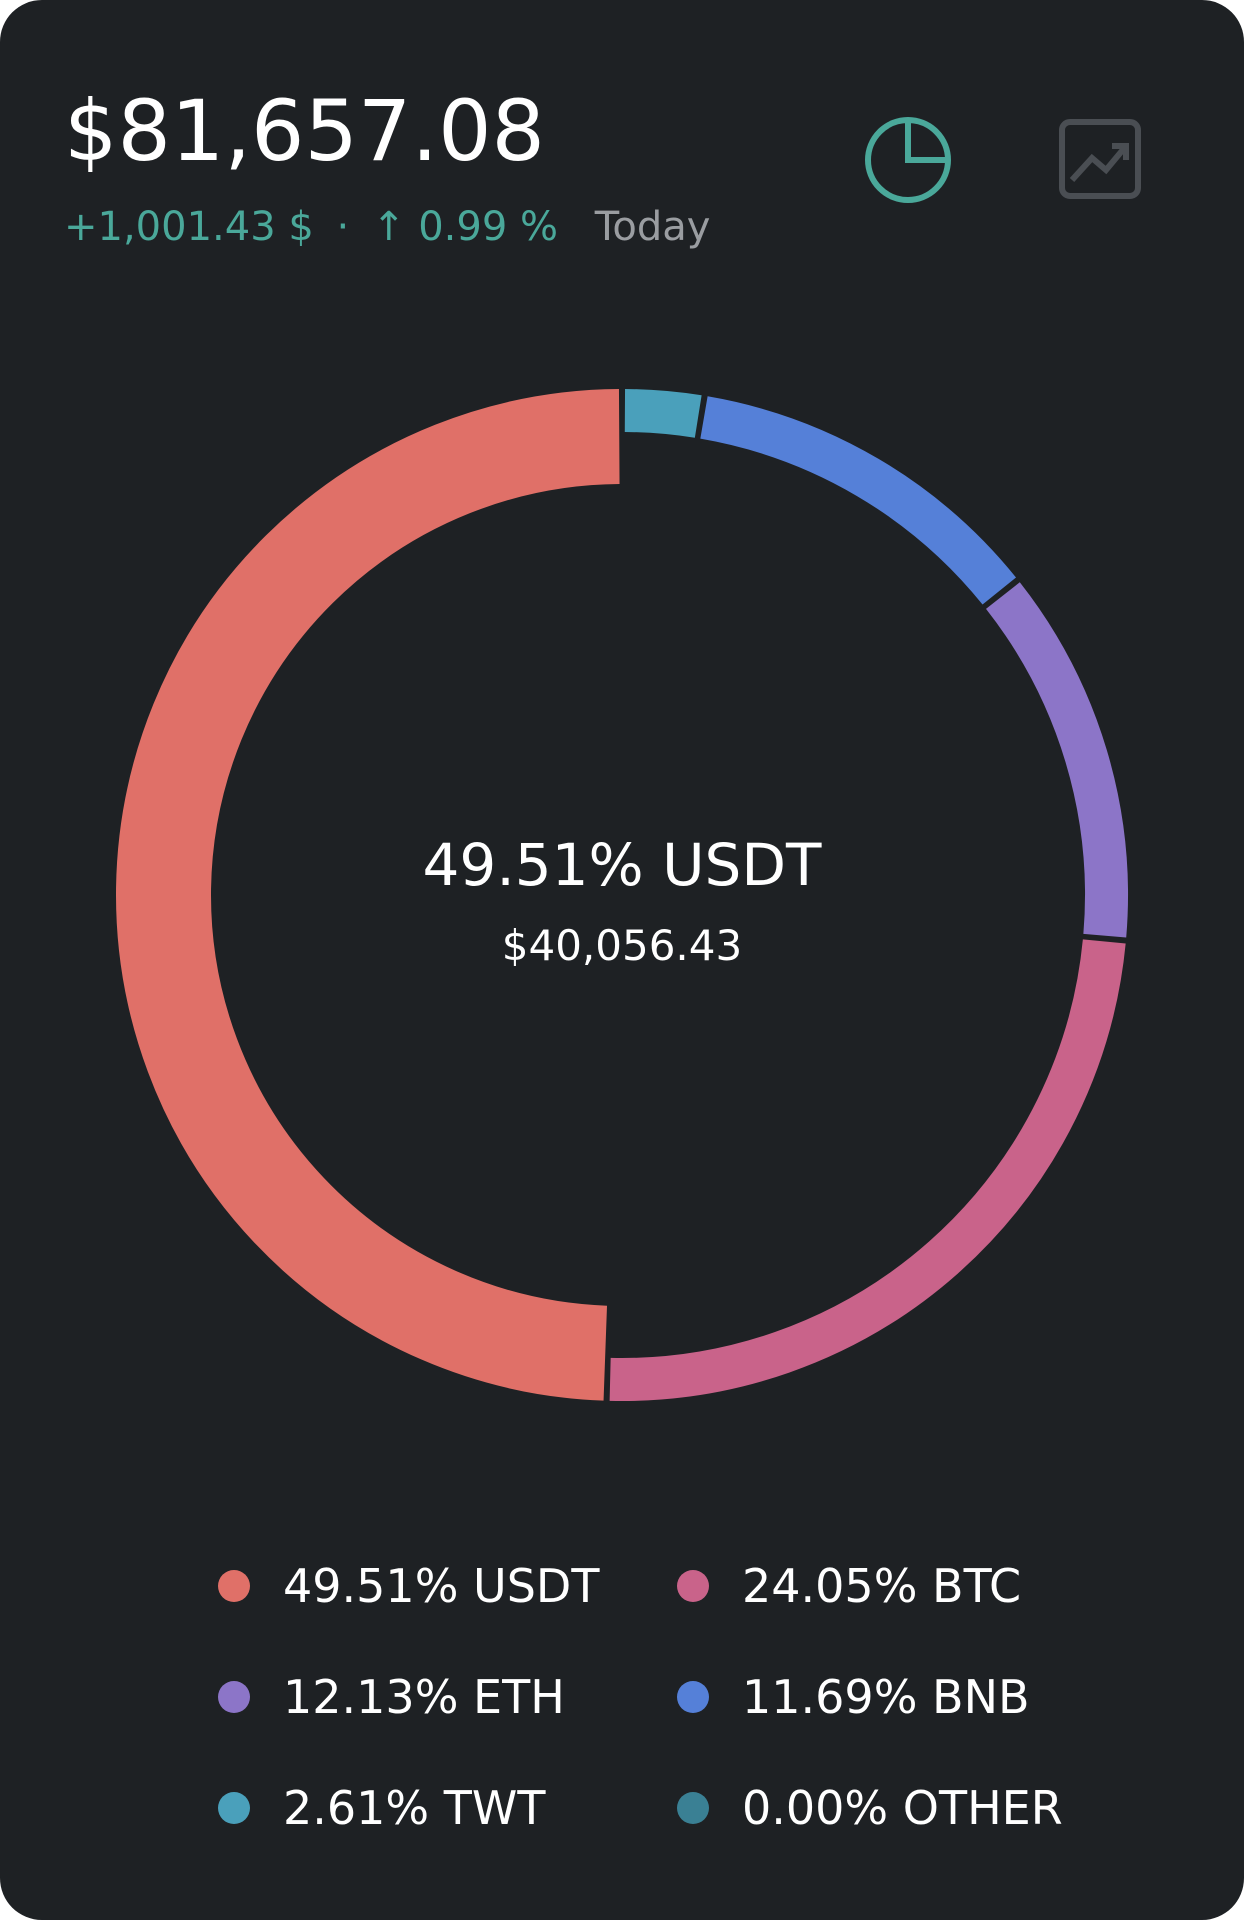 The width and height of the screenshot is (1244, 1924). I want to click on legend-label: 49.51% USDT, so click(441, 1586).